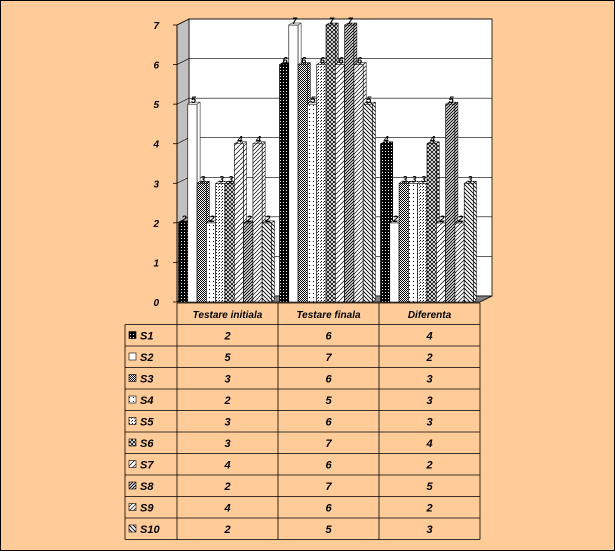  What do you see at coordinates (328, 401) in the screenshot?
I see `table-cell-S4-1: 5` at bounding box center [328, 401].